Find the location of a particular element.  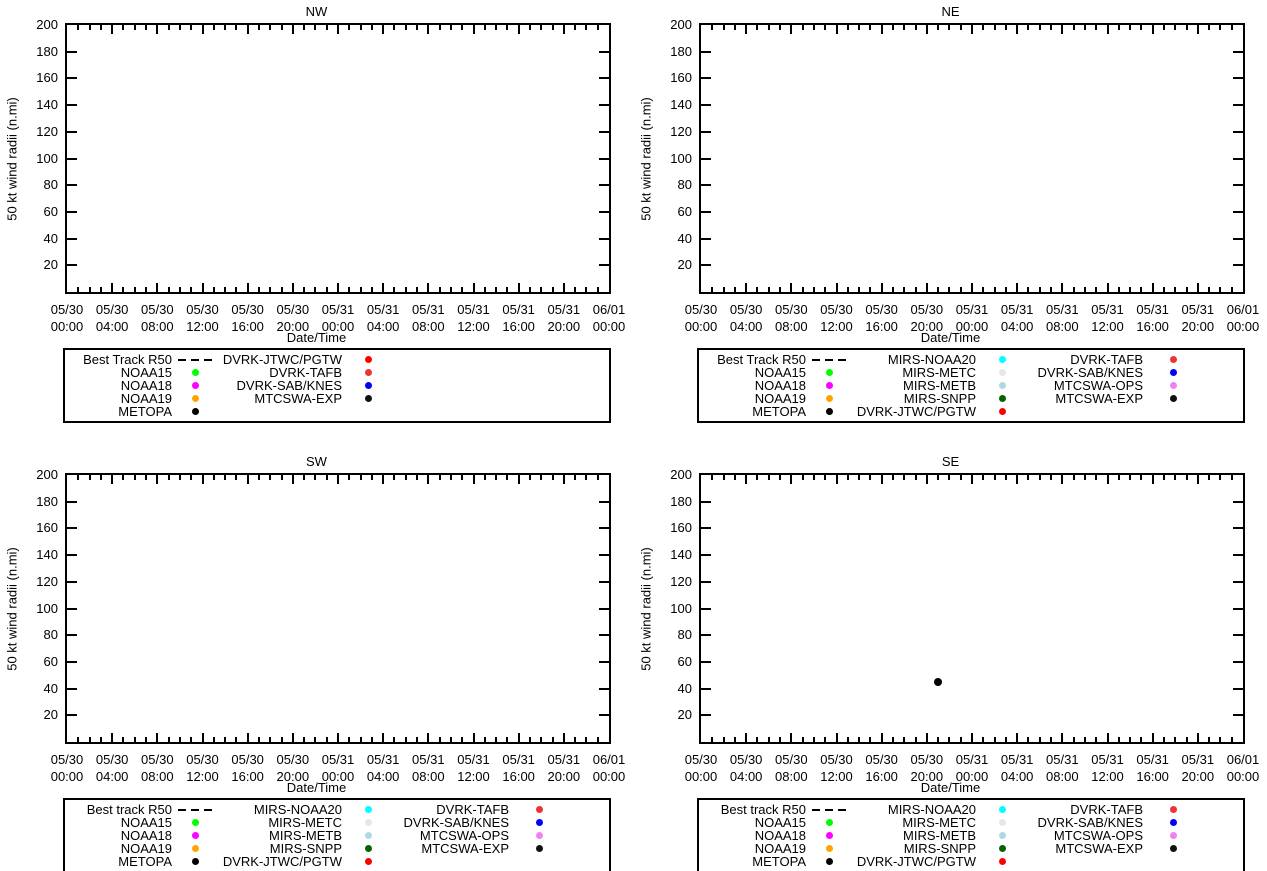

x-axis-label: Date/Time is located at coordinates (316, 337).